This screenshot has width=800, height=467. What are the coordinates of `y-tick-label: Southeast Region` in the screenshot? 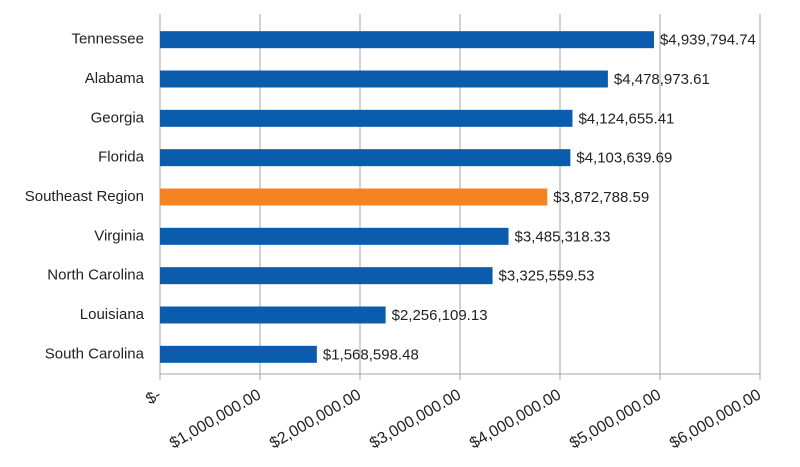 It's located at (84, 196).